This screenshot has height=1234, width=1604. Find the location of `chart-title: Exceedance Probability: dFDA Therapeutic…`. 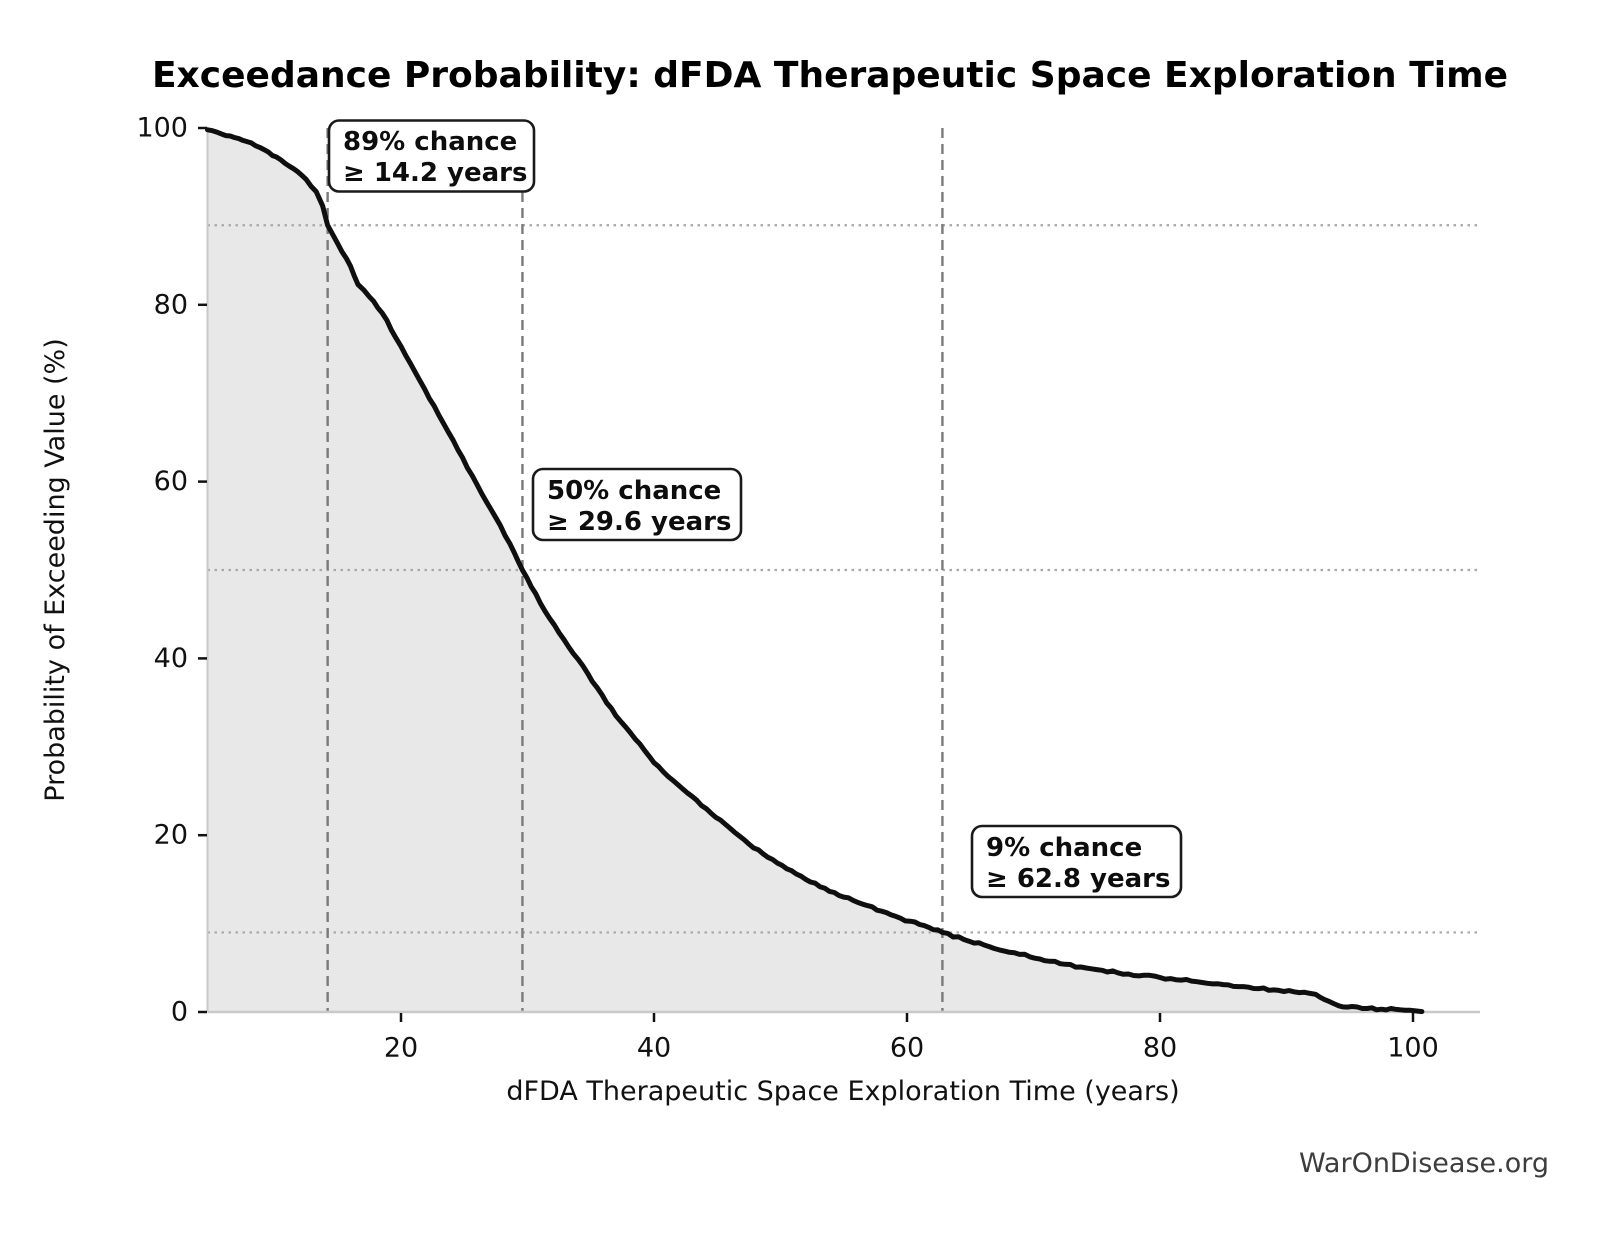

chart-title: Exceedance Probability: dFDA Therapeutic… is located at coordinates (830, 75).